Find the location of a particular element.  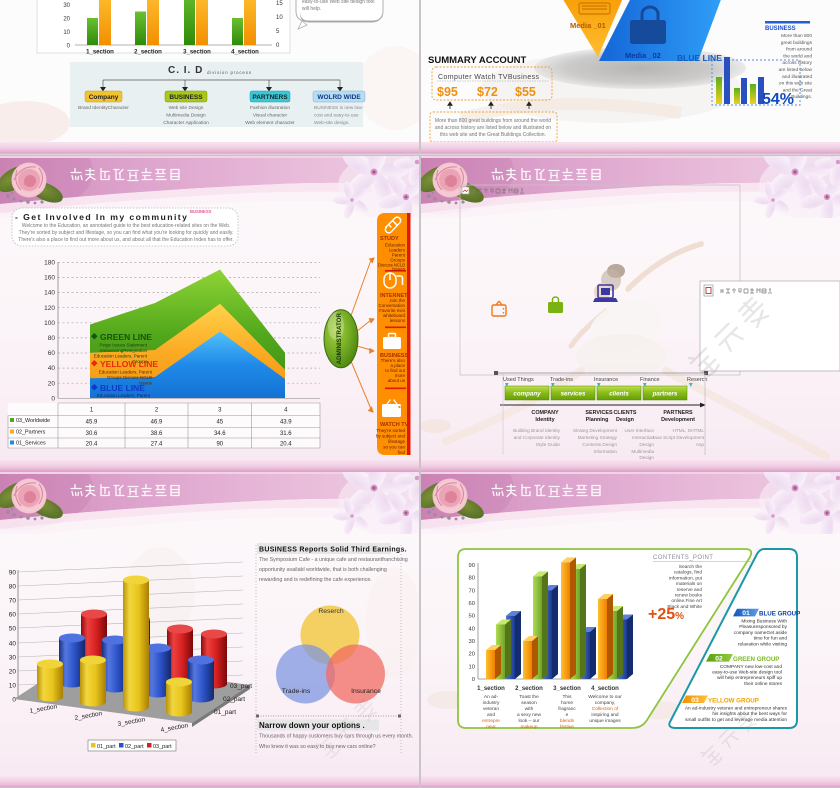

svg-text: 54% is located at coordinates (778, 99).